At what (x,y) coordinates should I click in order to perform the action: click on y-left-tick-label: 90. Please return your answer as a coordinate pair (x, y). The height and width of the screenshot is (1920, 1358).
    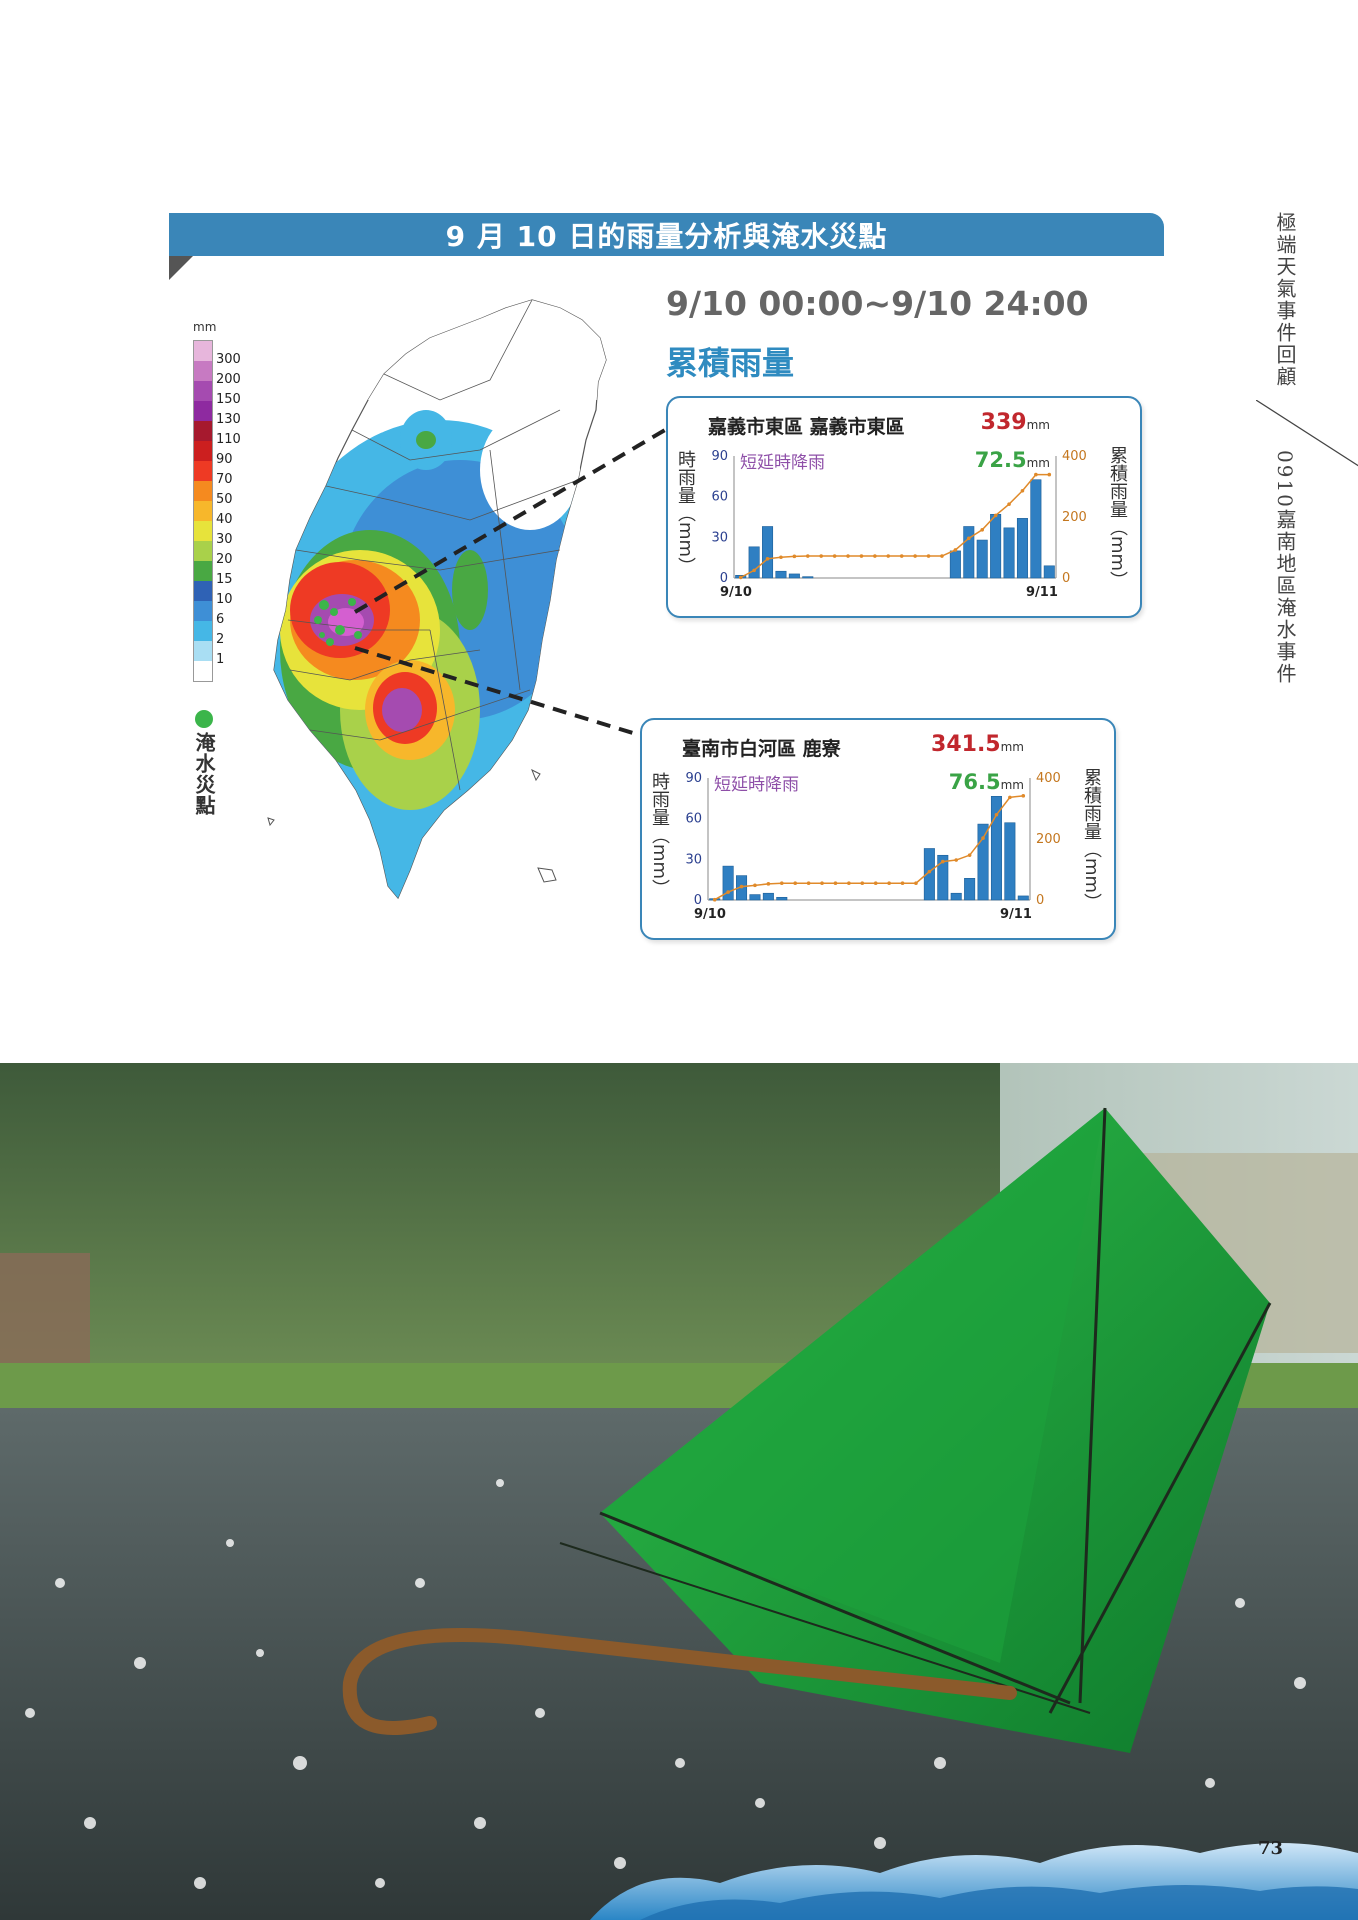
    Looking at the image, I should click on (719, 456).